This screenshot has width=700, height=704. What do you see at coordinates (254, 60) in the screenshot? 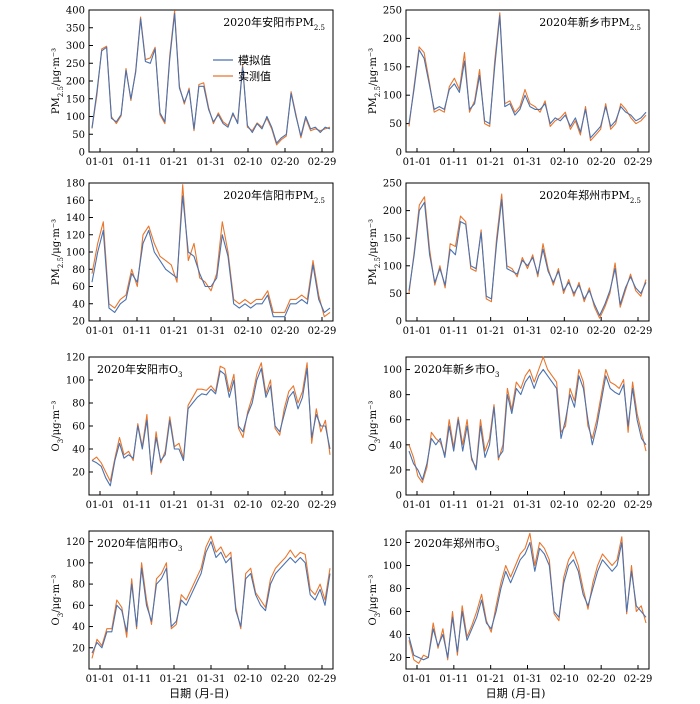
I see `legend-label: 模拟值` at bounding box center [254, 60].